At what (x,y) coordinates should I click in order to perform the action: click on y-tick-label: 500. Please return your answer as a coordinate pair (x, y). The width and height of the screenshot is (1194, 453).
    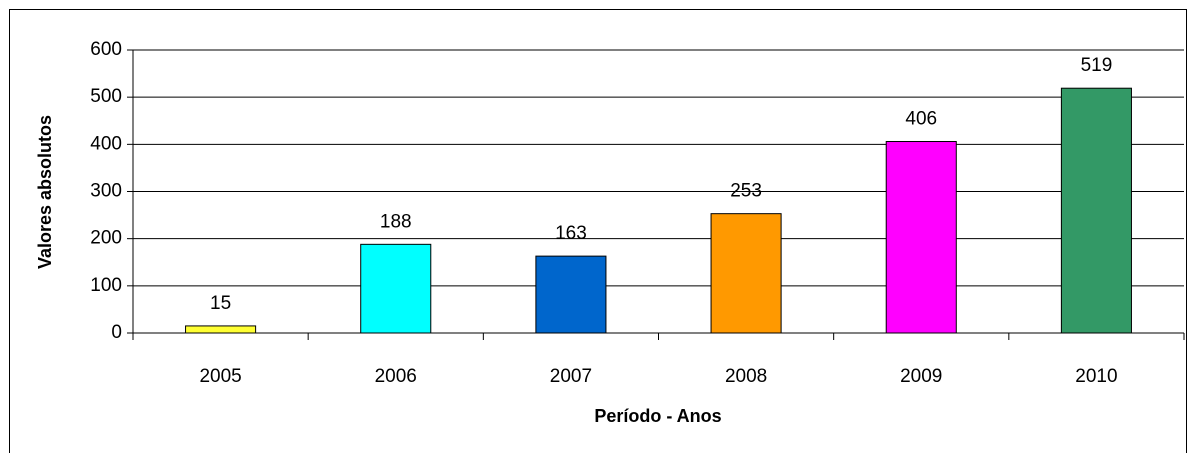
    Looking at the image, I should click on (106, 96).